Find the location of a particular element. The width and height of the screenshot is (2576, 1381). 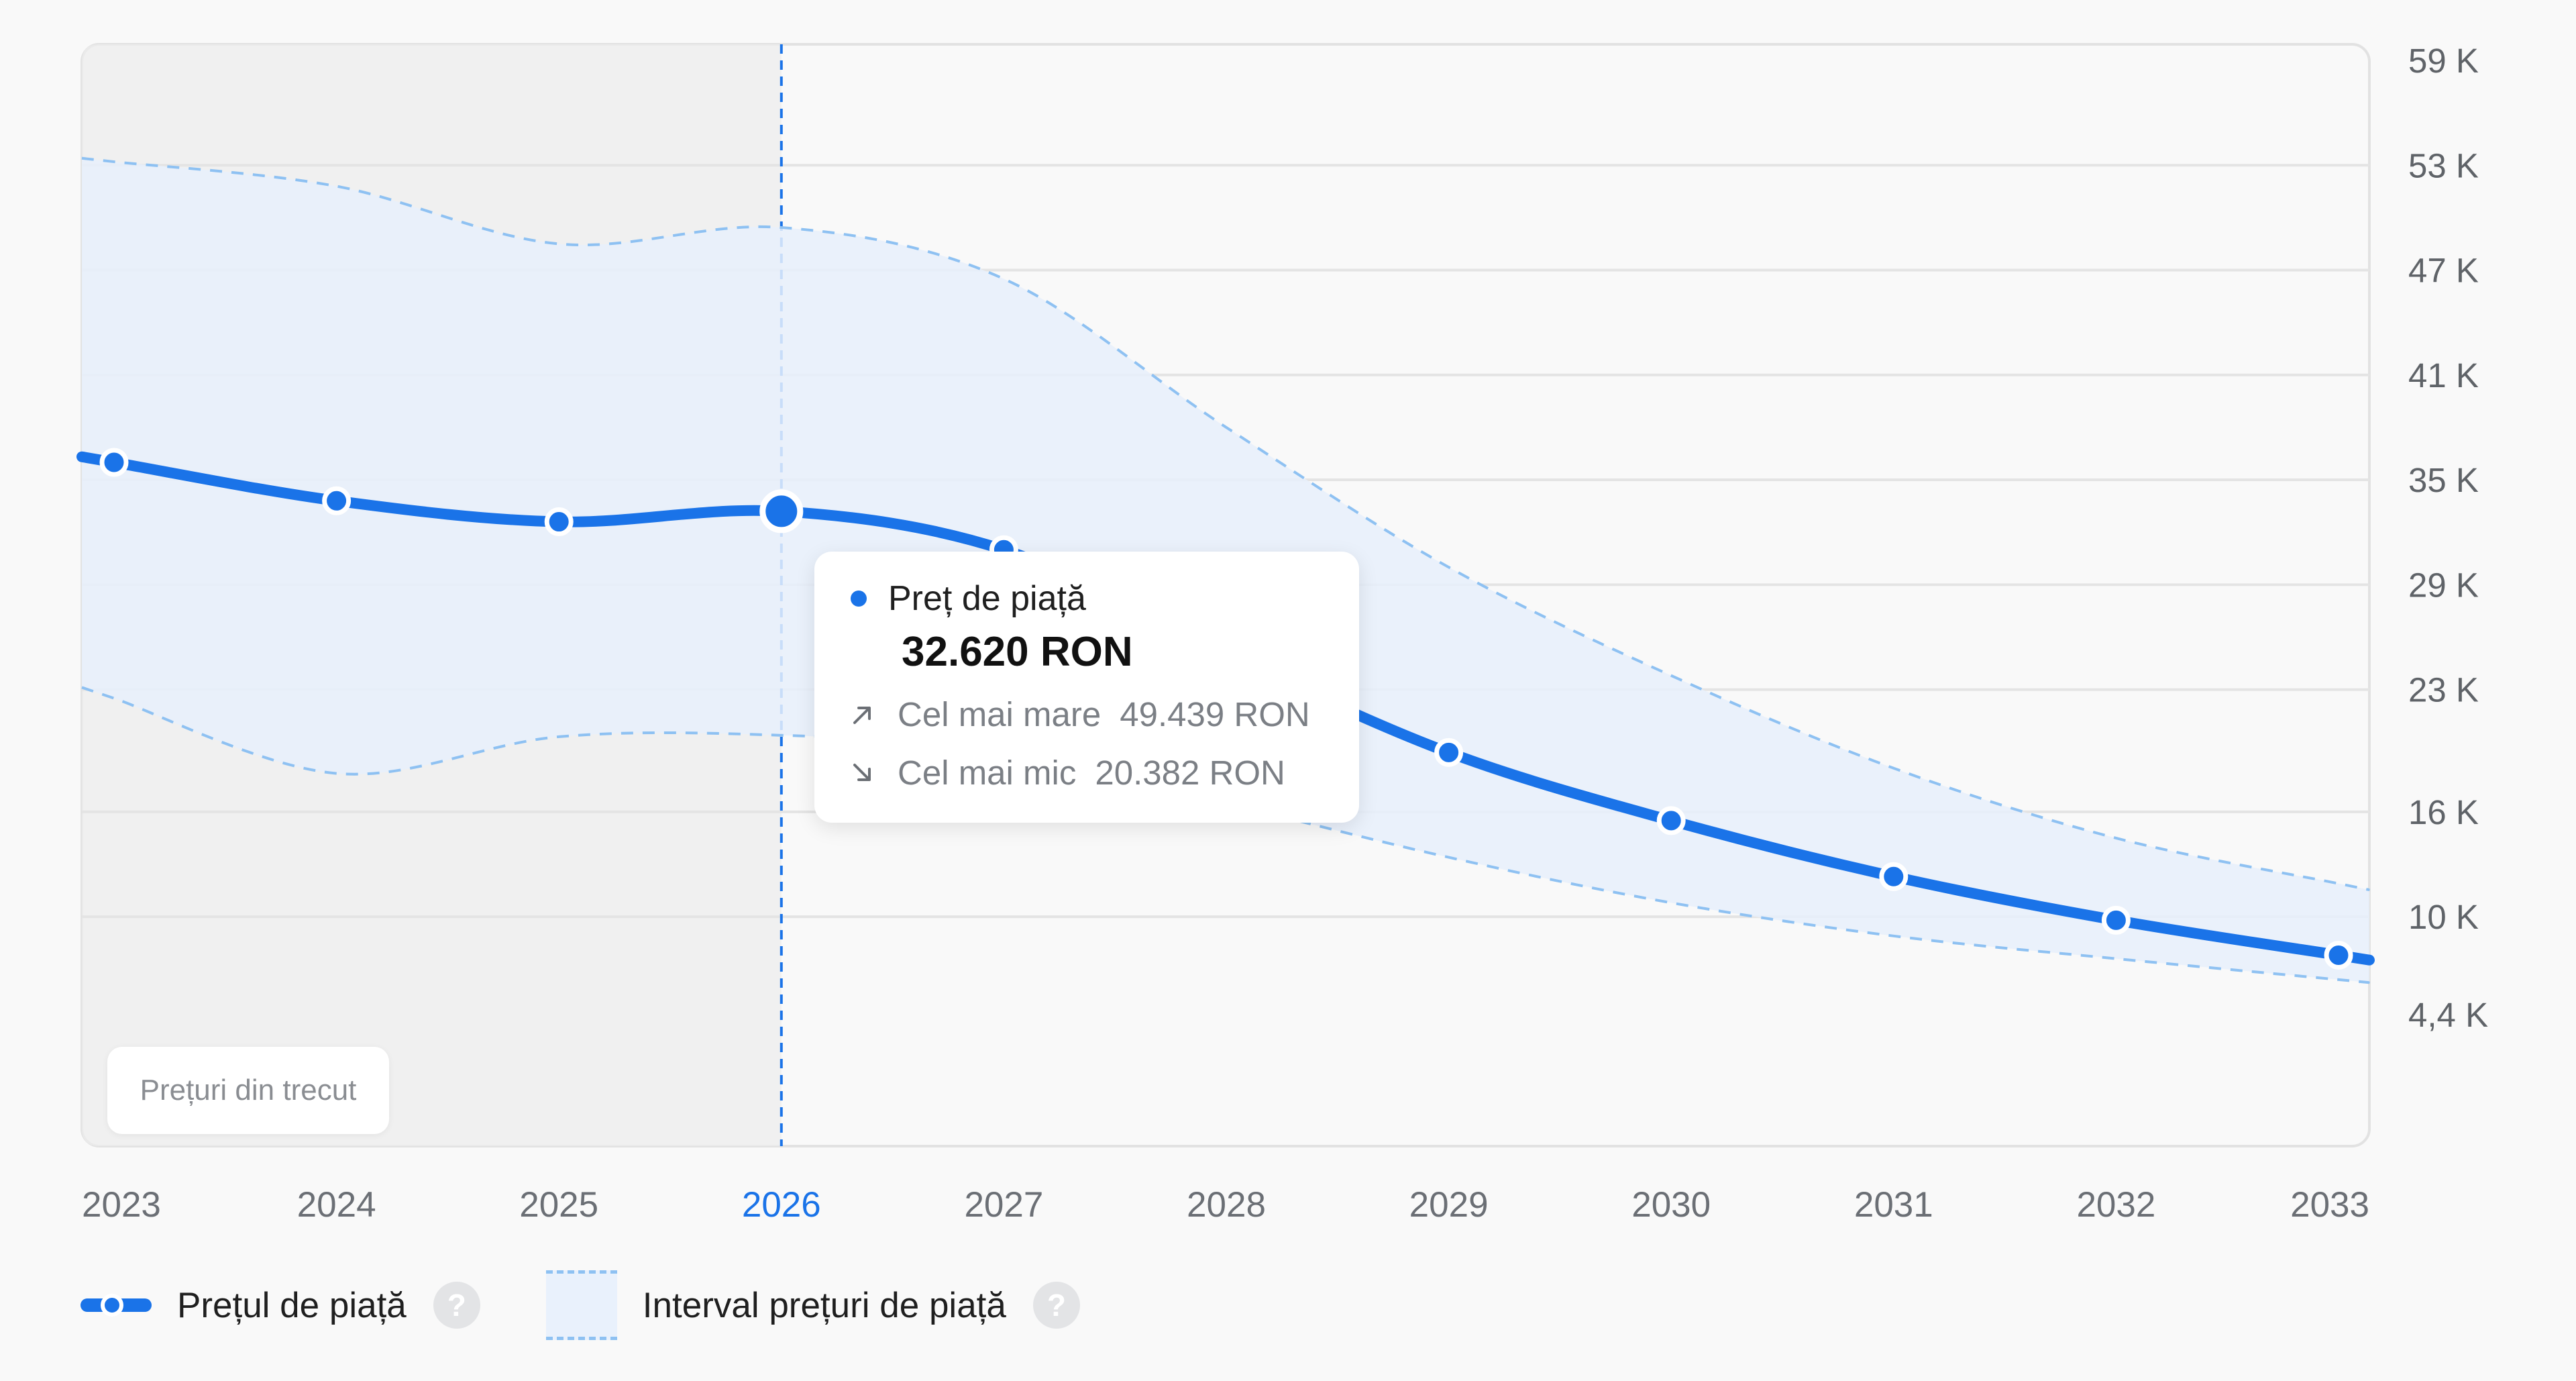

y-tick-label: 59 K is located at coordinates (2443, 61).